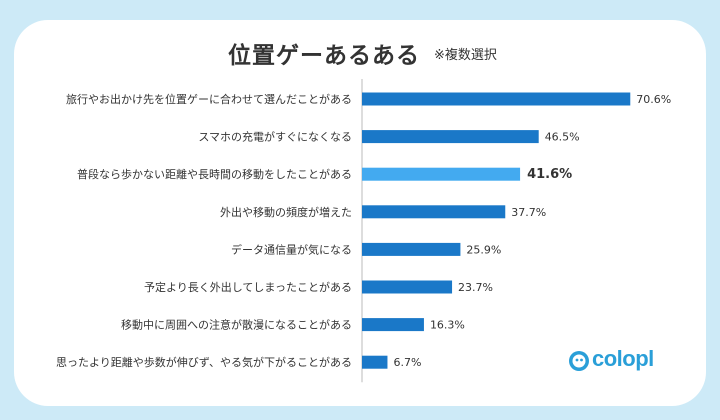 Image resolution: width=720 pixels, height=420 pixels. Describe the element at coordinates (248, 287) in the screenshot. I see `category-label: 予定より長く外出してしまったことがある` at that location.